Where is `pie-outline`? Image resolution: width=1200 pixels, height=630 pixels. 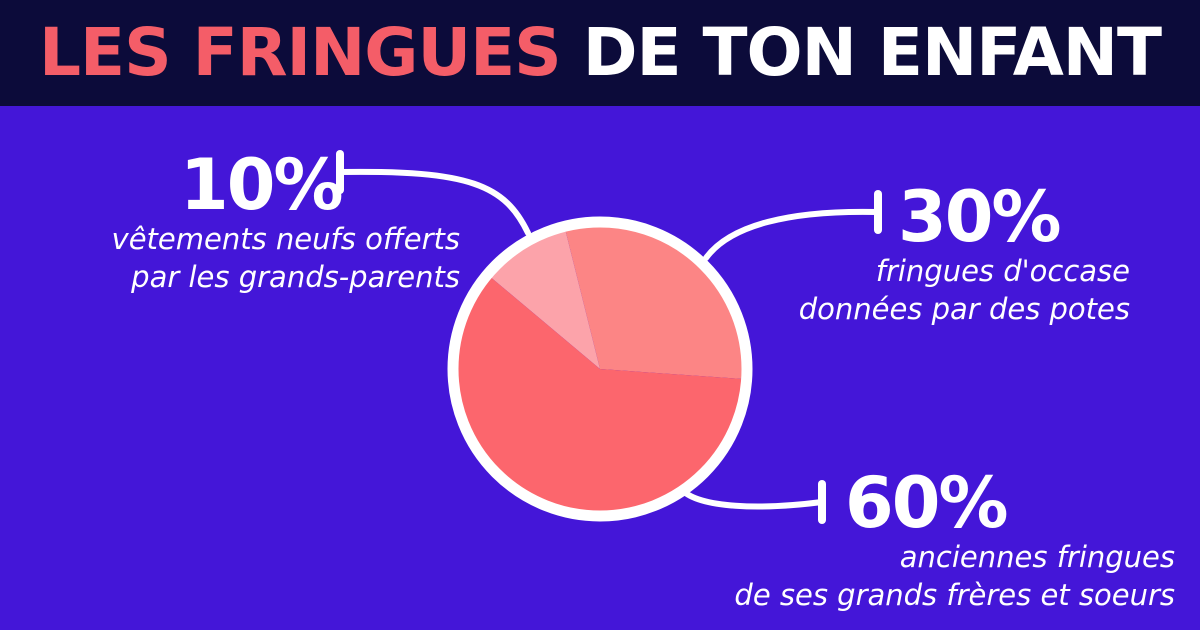 pie-outline is located at coordinates (600, 369).